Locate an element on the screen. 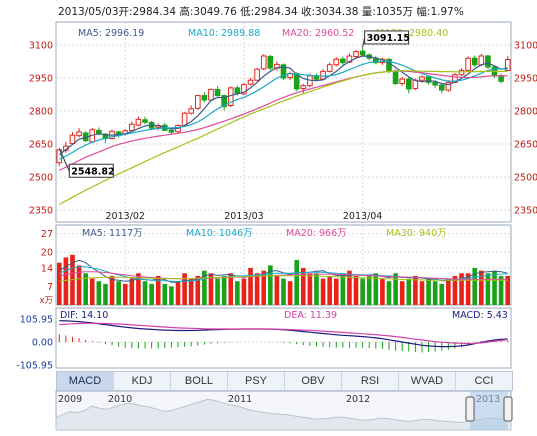 Image resolution: width=537 pixels, height=436 pixels. volume-ma30-line is located at coordinates (283, 278).